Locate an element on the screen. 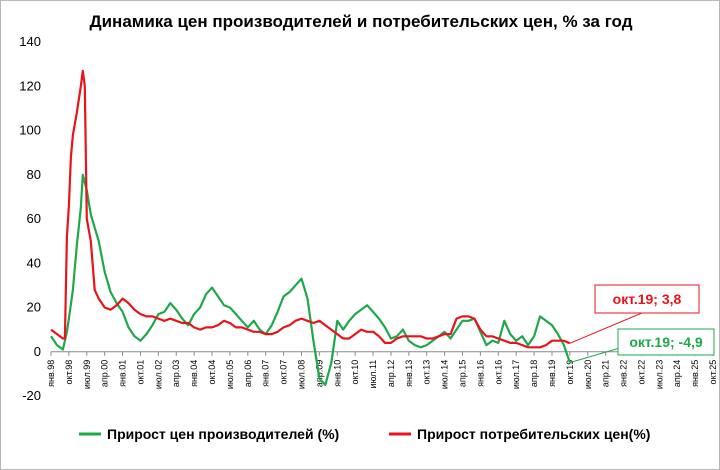 Image resolution: width=720 pixels, height=470 pixels. x-tick-label: янв.25 is located at coordinates (695, 373).